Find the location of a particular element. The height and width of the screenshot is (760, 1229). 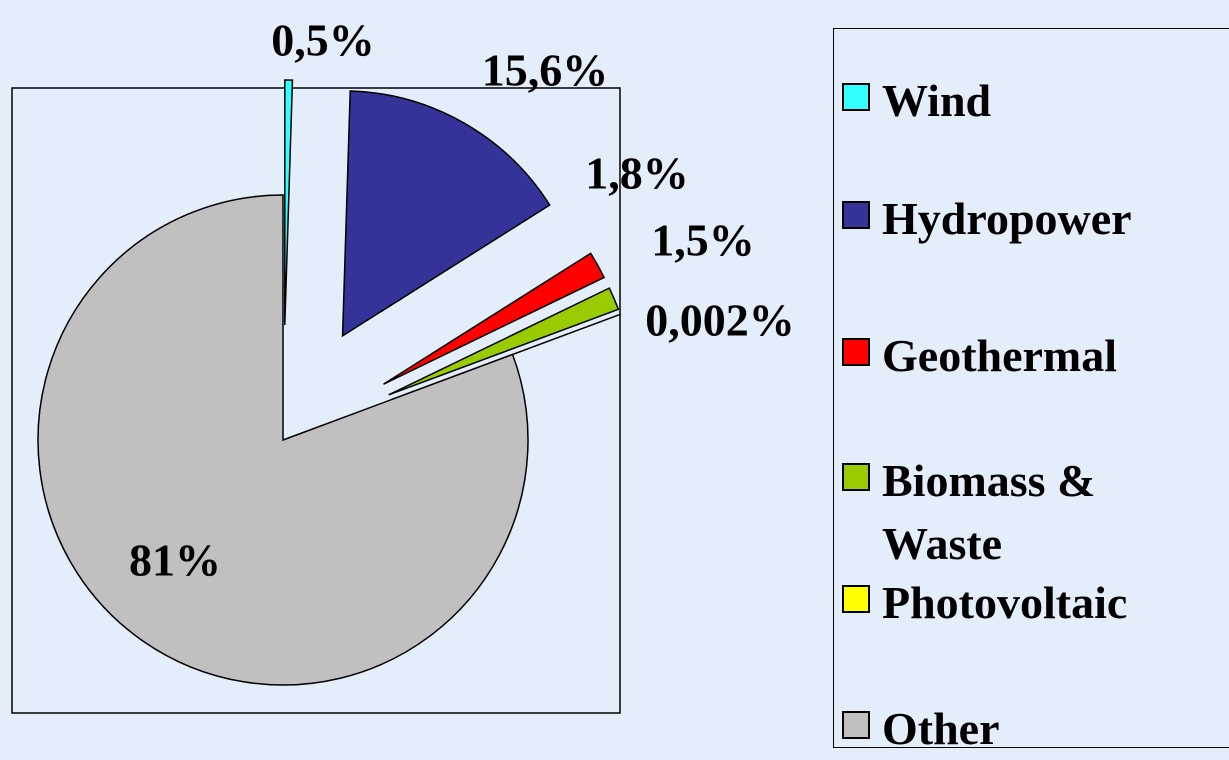

legend-label: Biomass & Waste is located at coordinates (989, 512).